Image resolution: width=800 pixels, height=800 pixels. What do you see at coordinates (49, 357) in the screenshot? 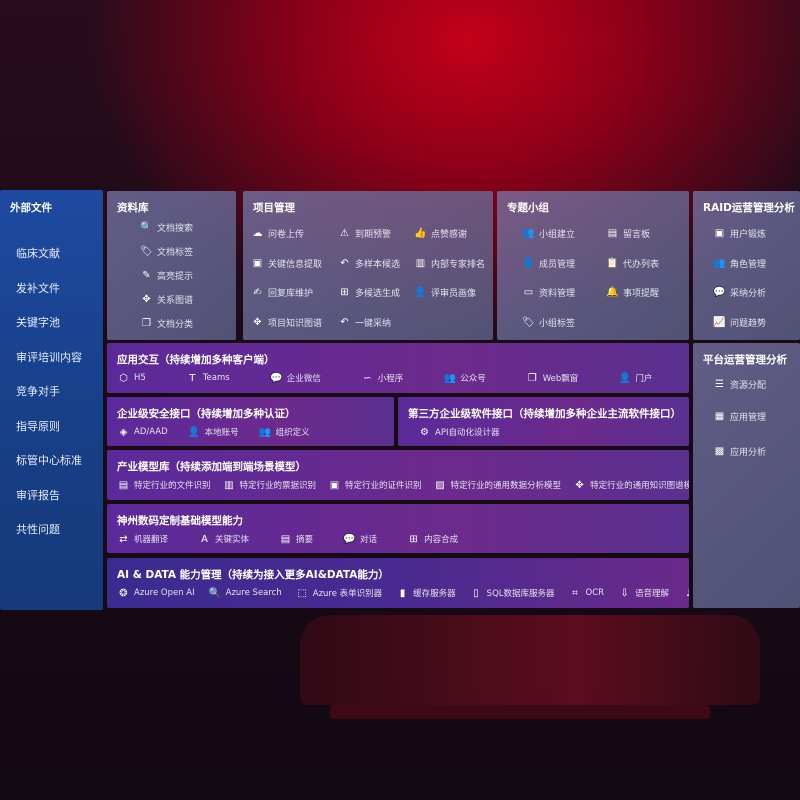
I see `sidebar-item: 审评培训内容` at bounding box center [49, 357].